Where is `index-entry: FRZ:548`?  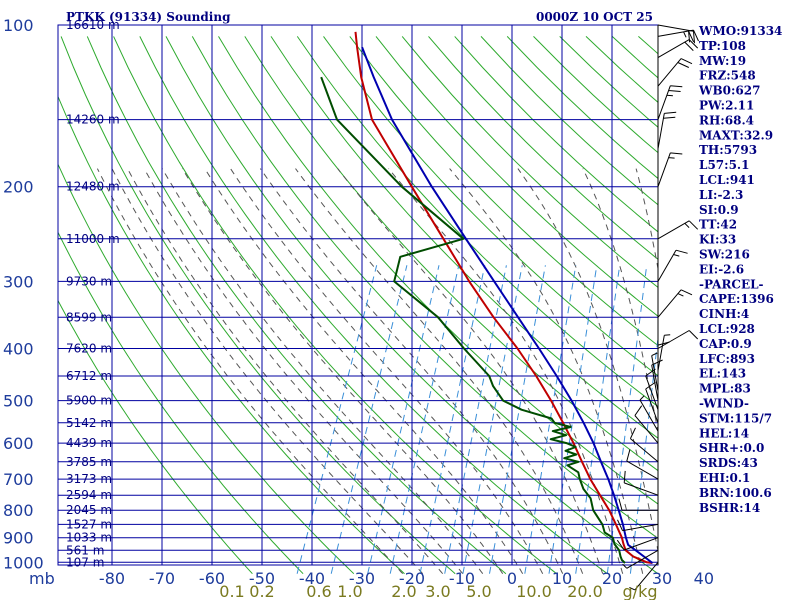
index-entry: FRZ:548 is located at coordinates (727, 76).